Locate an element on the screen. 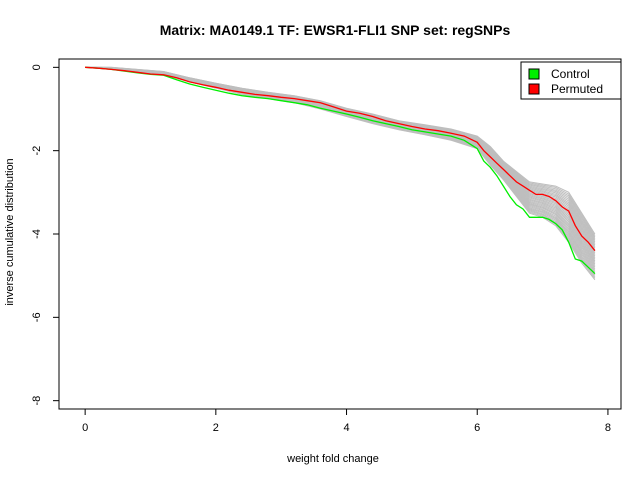 This screenshot has width=640, height=480. x-axis: 0 2 4 6 8 is located at coordinates (346, 421).